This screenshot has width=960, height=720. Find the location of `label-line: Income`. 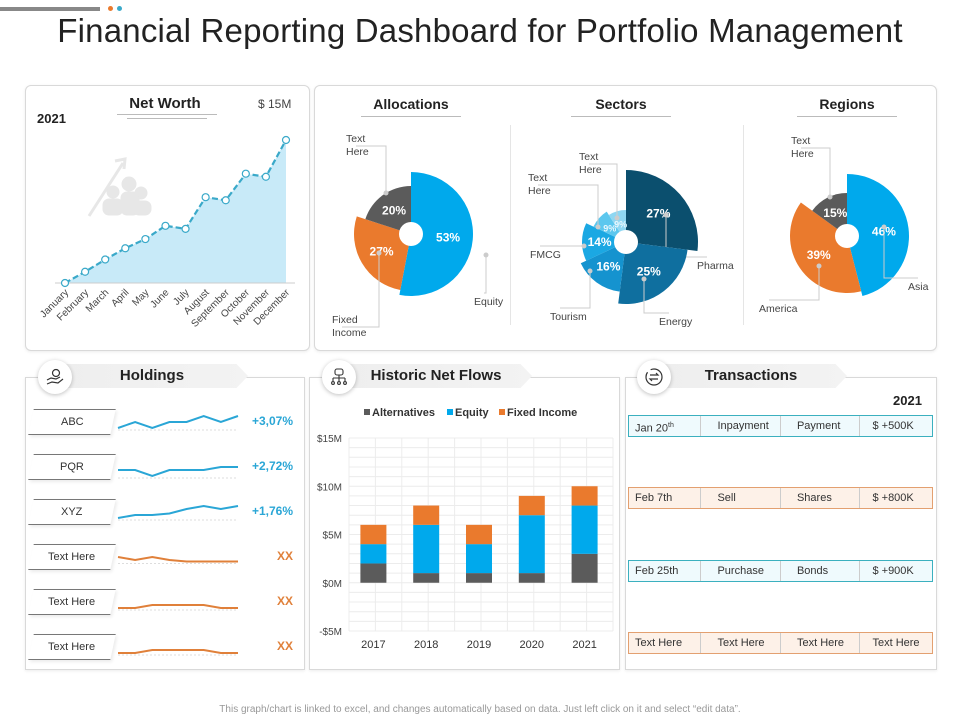

label-line: Income is located at coordinates (349, 333).